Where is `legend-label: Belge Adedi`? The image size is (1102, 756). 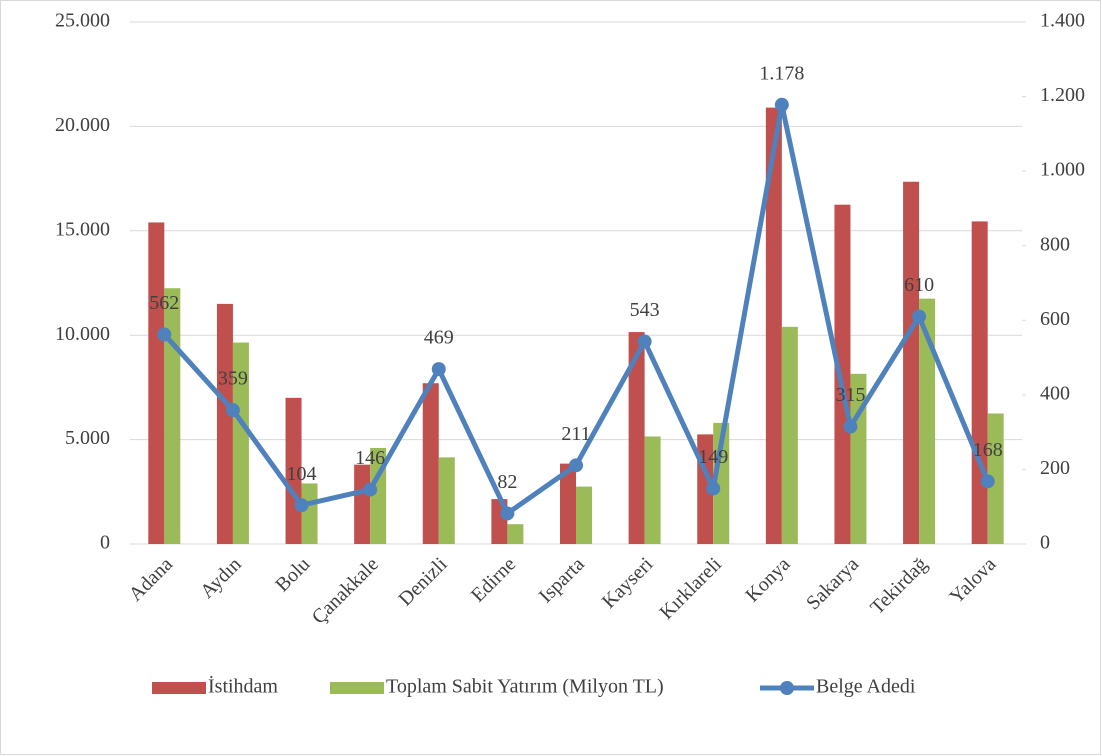 legend-label: Belge Adedi is located at coordinates (866, 687).